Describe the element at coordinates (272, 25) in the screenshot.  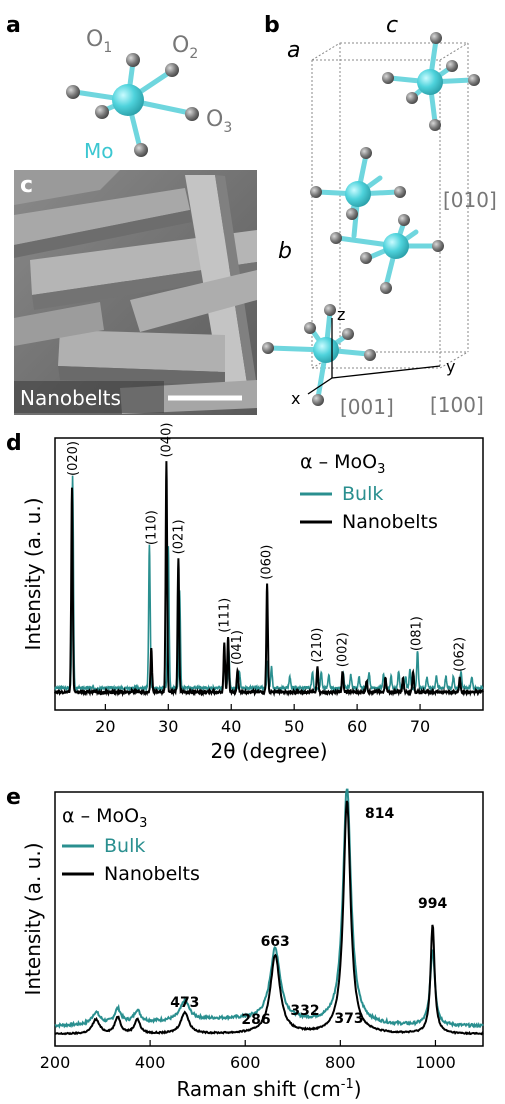
I see `panel-label-b: b` at that location.